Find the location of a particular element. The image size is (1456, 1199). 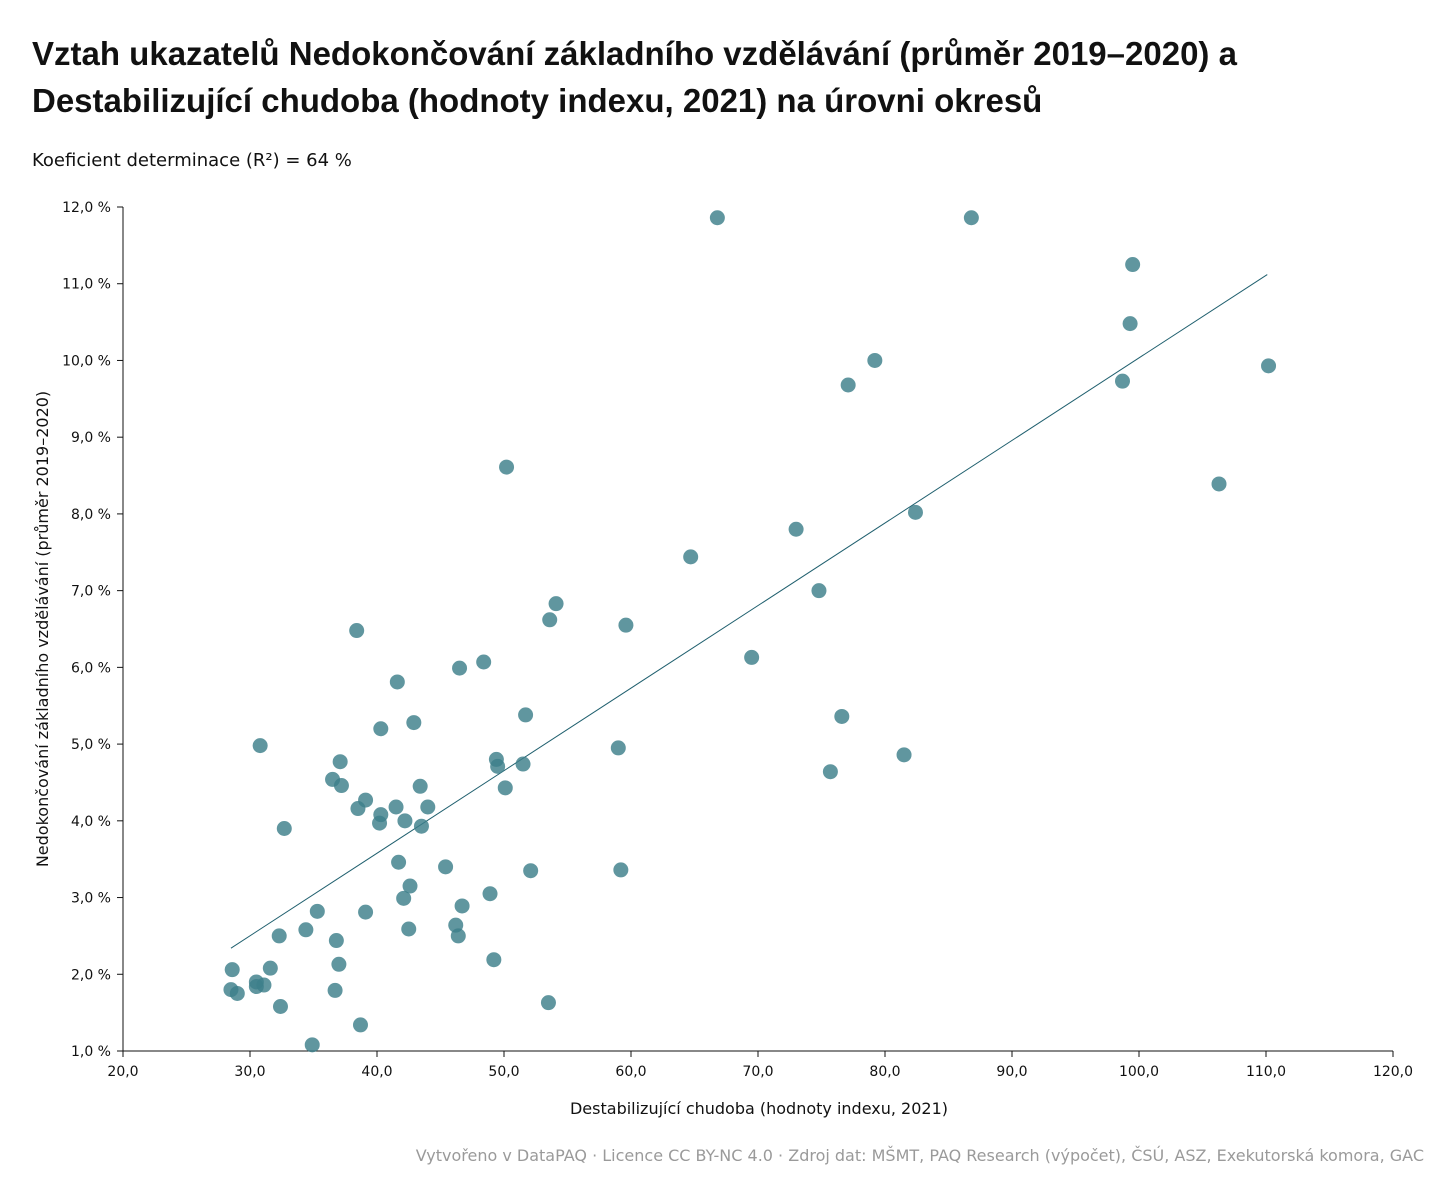

x-tick-label: 80,0 is located at coordinates (884, 1072).